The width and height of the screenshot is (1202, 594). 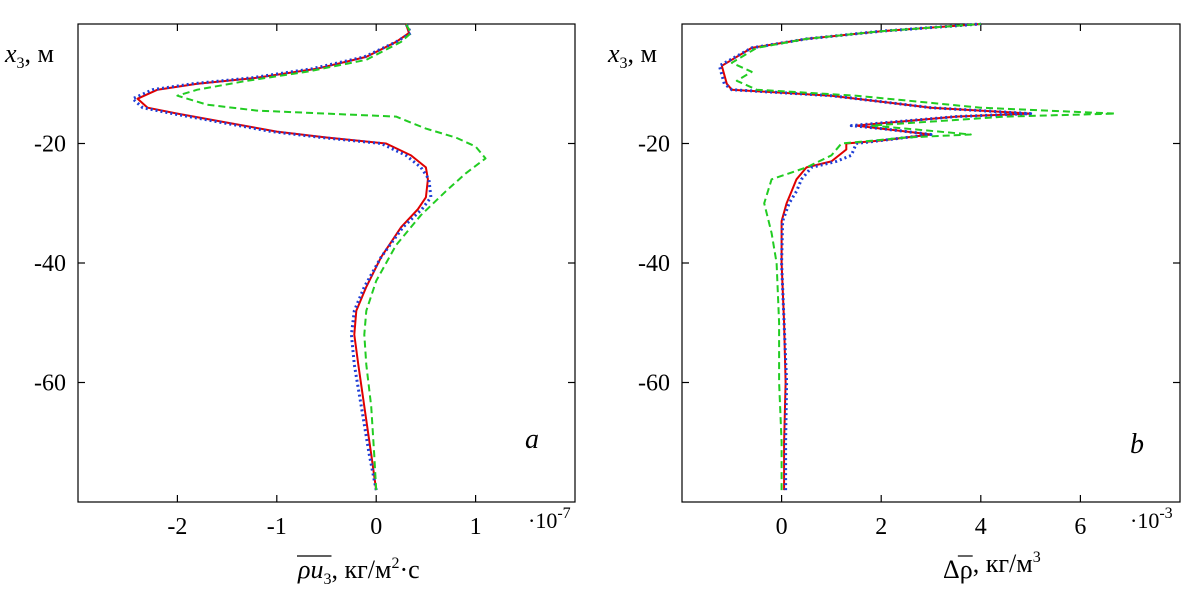 I want to click on x-scale-base-b: ·10, so click(x=1144, y=520).